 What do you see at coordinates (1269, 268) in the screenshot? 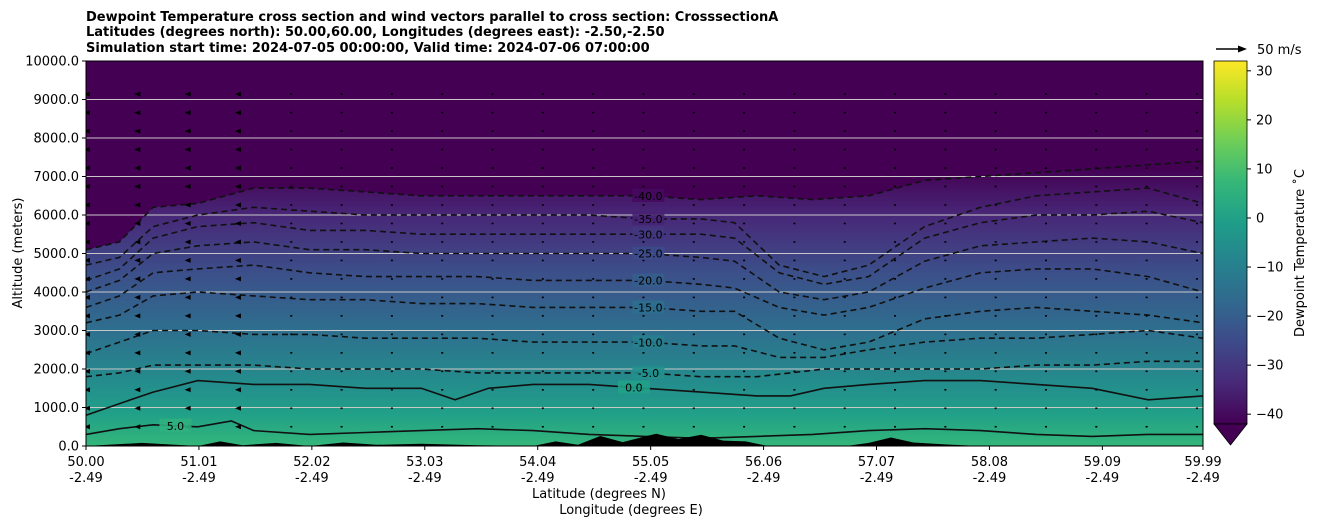
I see `colorbar-tick-label: −10` at bounding box center [1269, 268].